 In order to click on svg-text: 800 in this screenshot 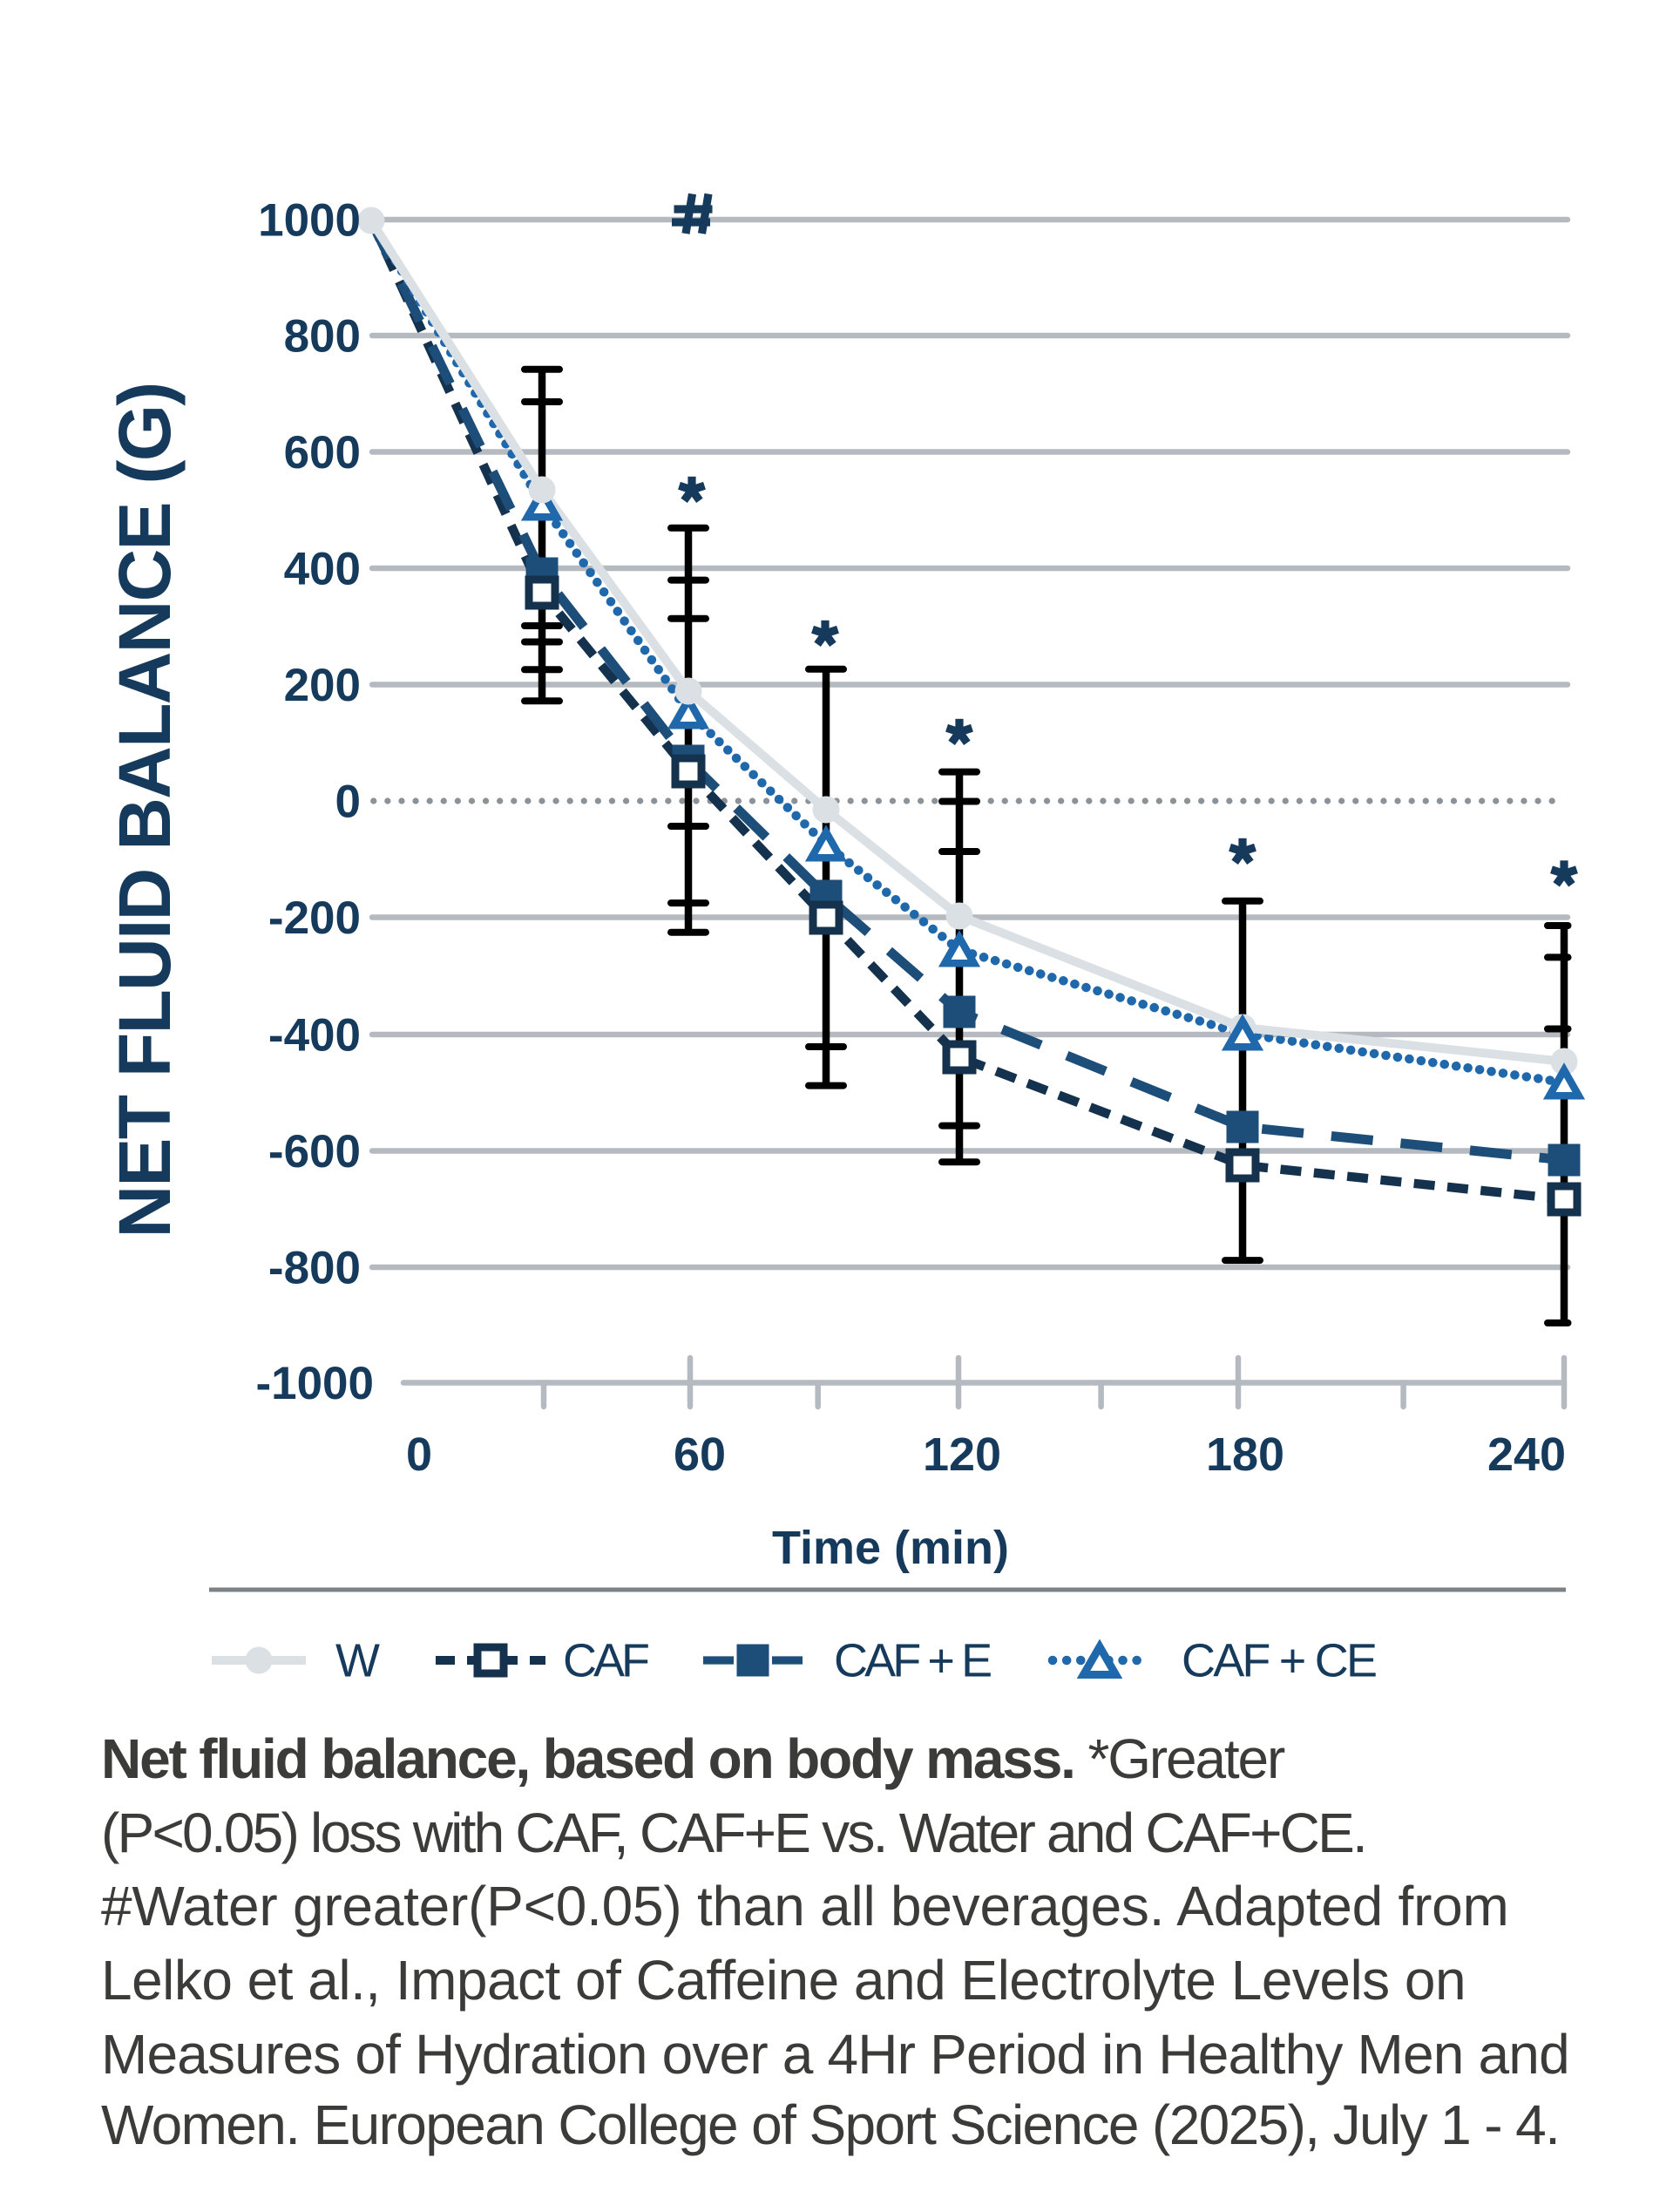, I will do `click(322, 337)`.